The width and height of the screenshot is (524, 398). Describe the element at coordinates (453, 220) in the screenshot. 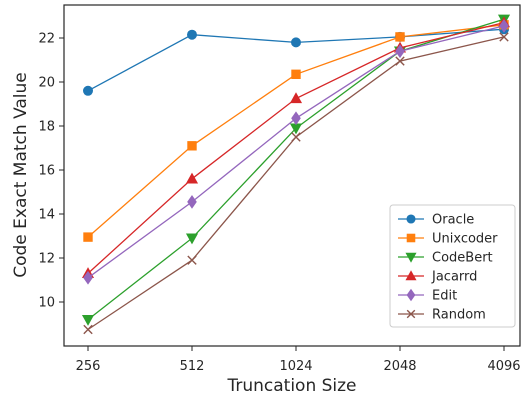

I see `legend-label: Oracle` at that location.